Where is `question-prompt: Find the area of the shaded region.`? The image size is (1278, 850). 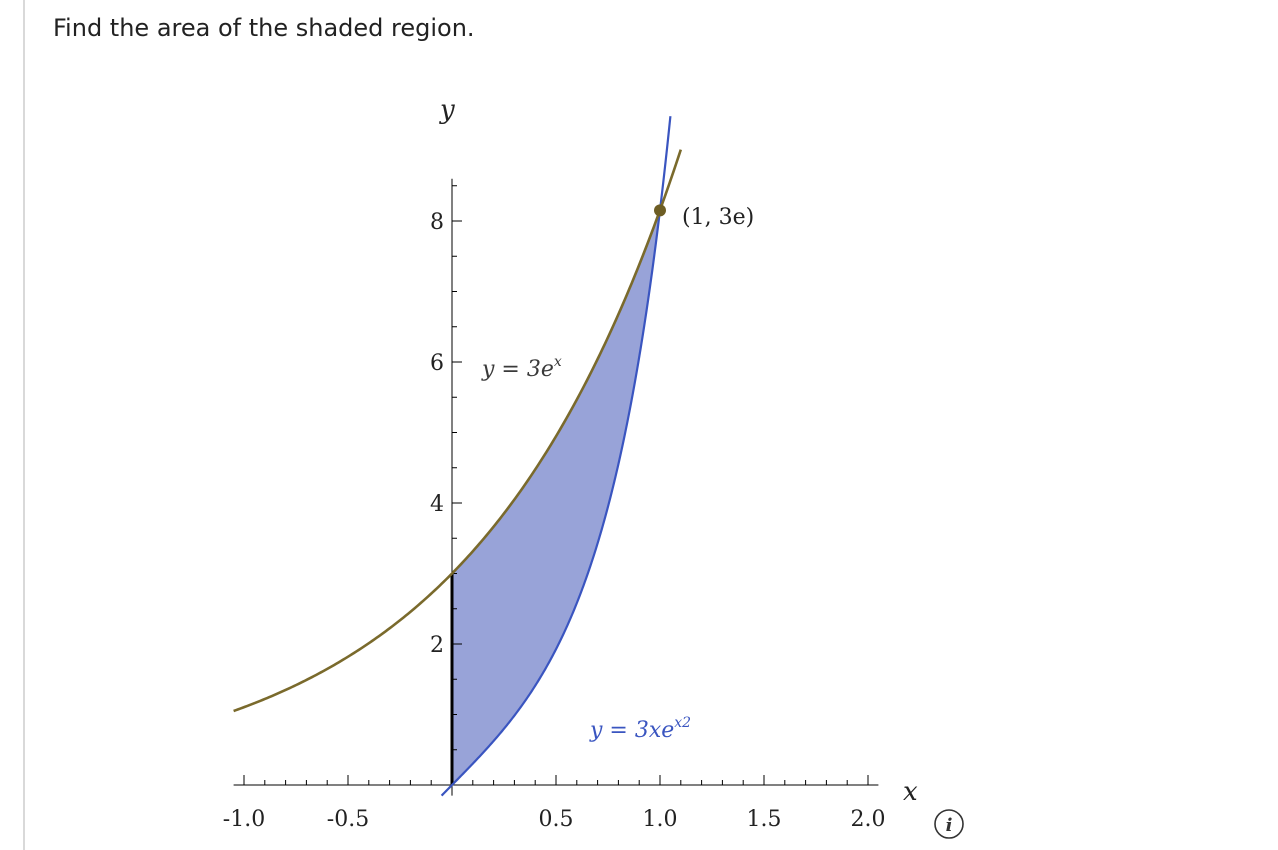 question-prompt: Find the area of the shaded region. is located at coordinates (264, 28).